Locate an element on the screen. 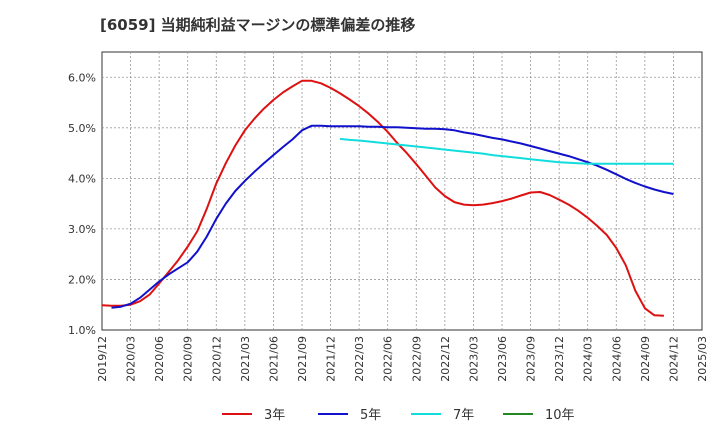  legend-label: 5年 is located at coordinates (370, 415).